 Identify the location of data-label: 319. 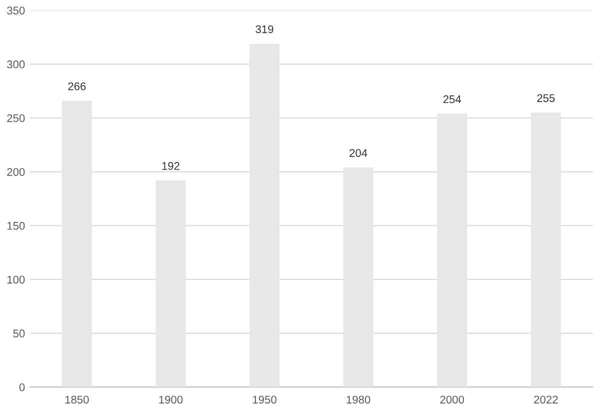
(265, 29).